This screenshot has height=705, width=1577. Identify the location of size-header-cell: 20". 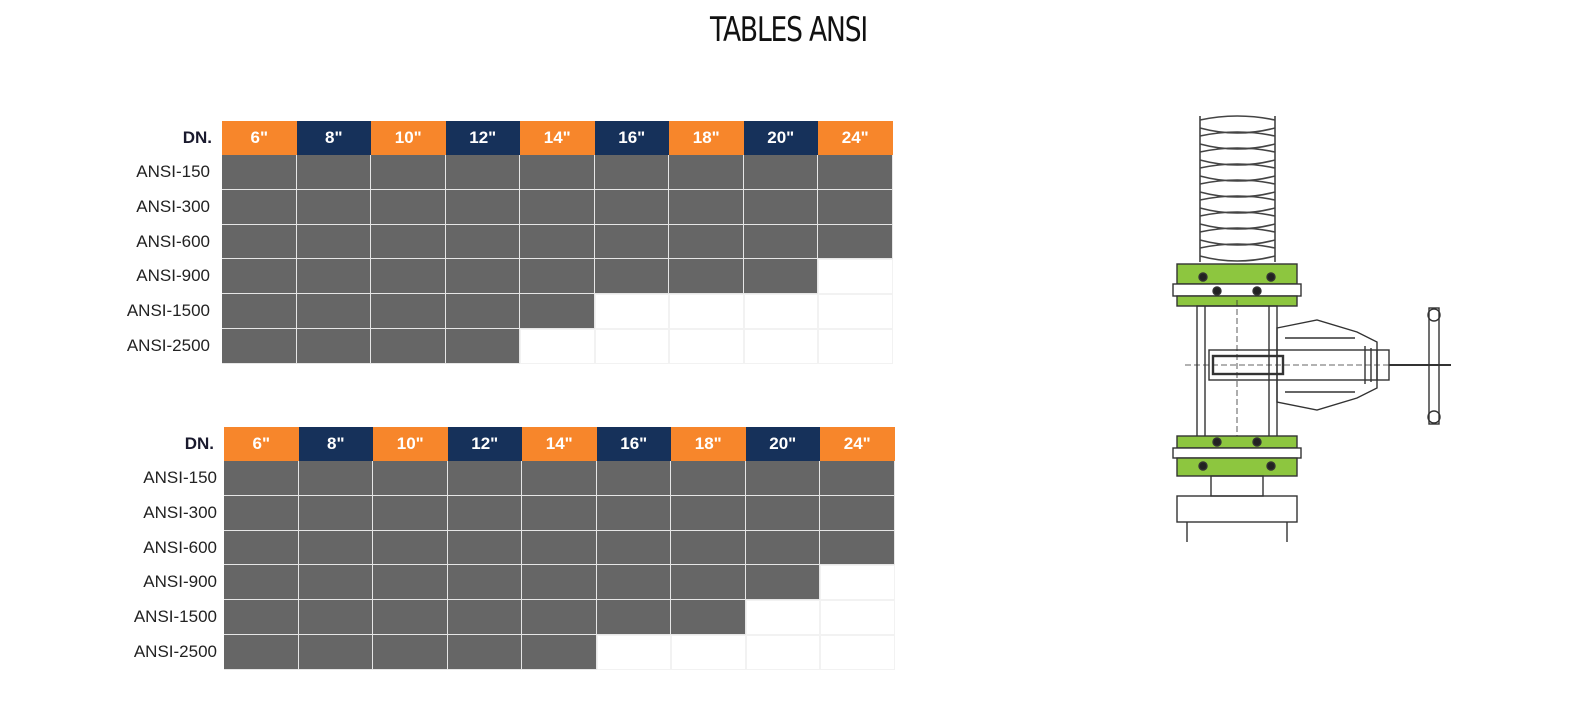
(782, 444).